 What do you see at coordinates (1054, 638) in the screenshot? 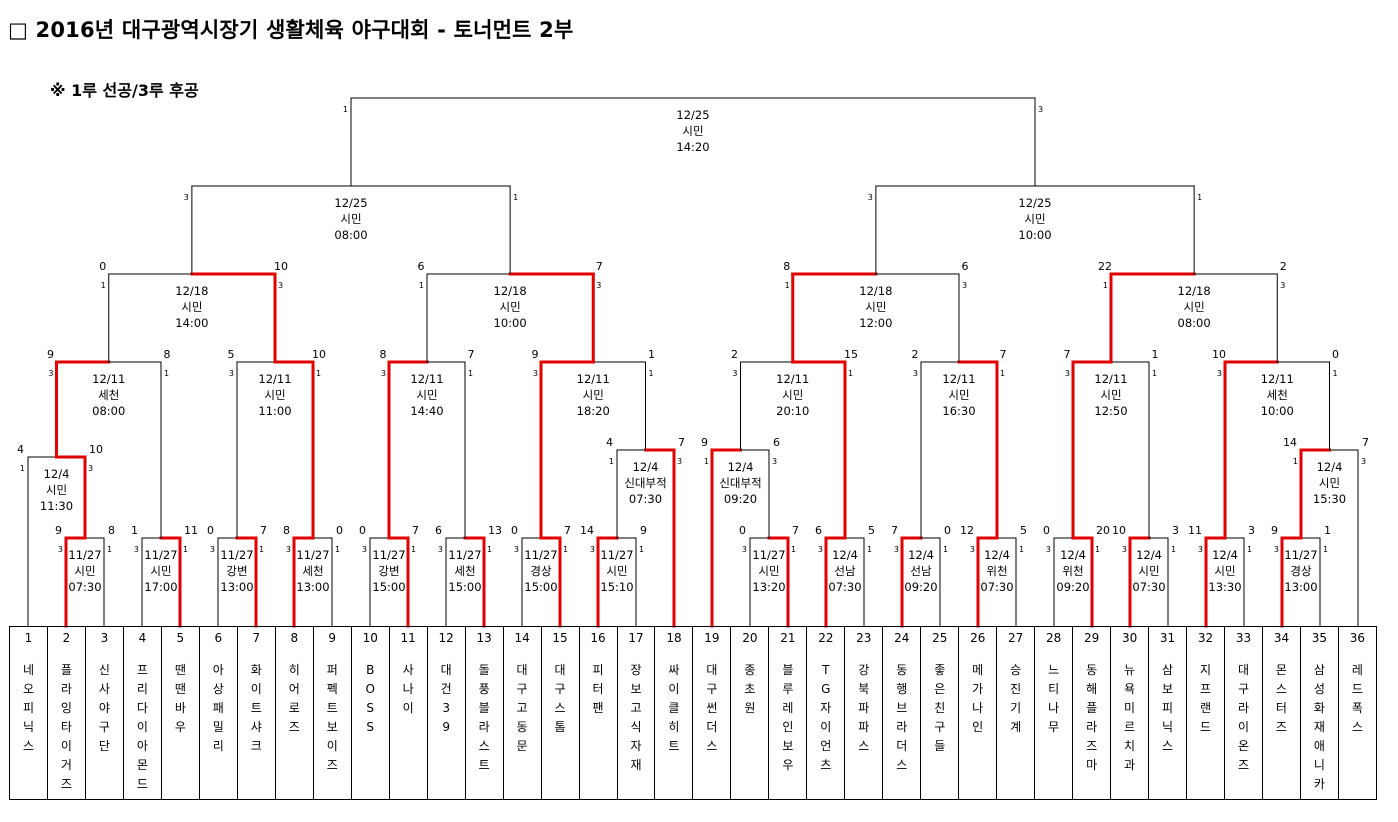
I see `team-number: 28` at bounding box center [1054, 638].